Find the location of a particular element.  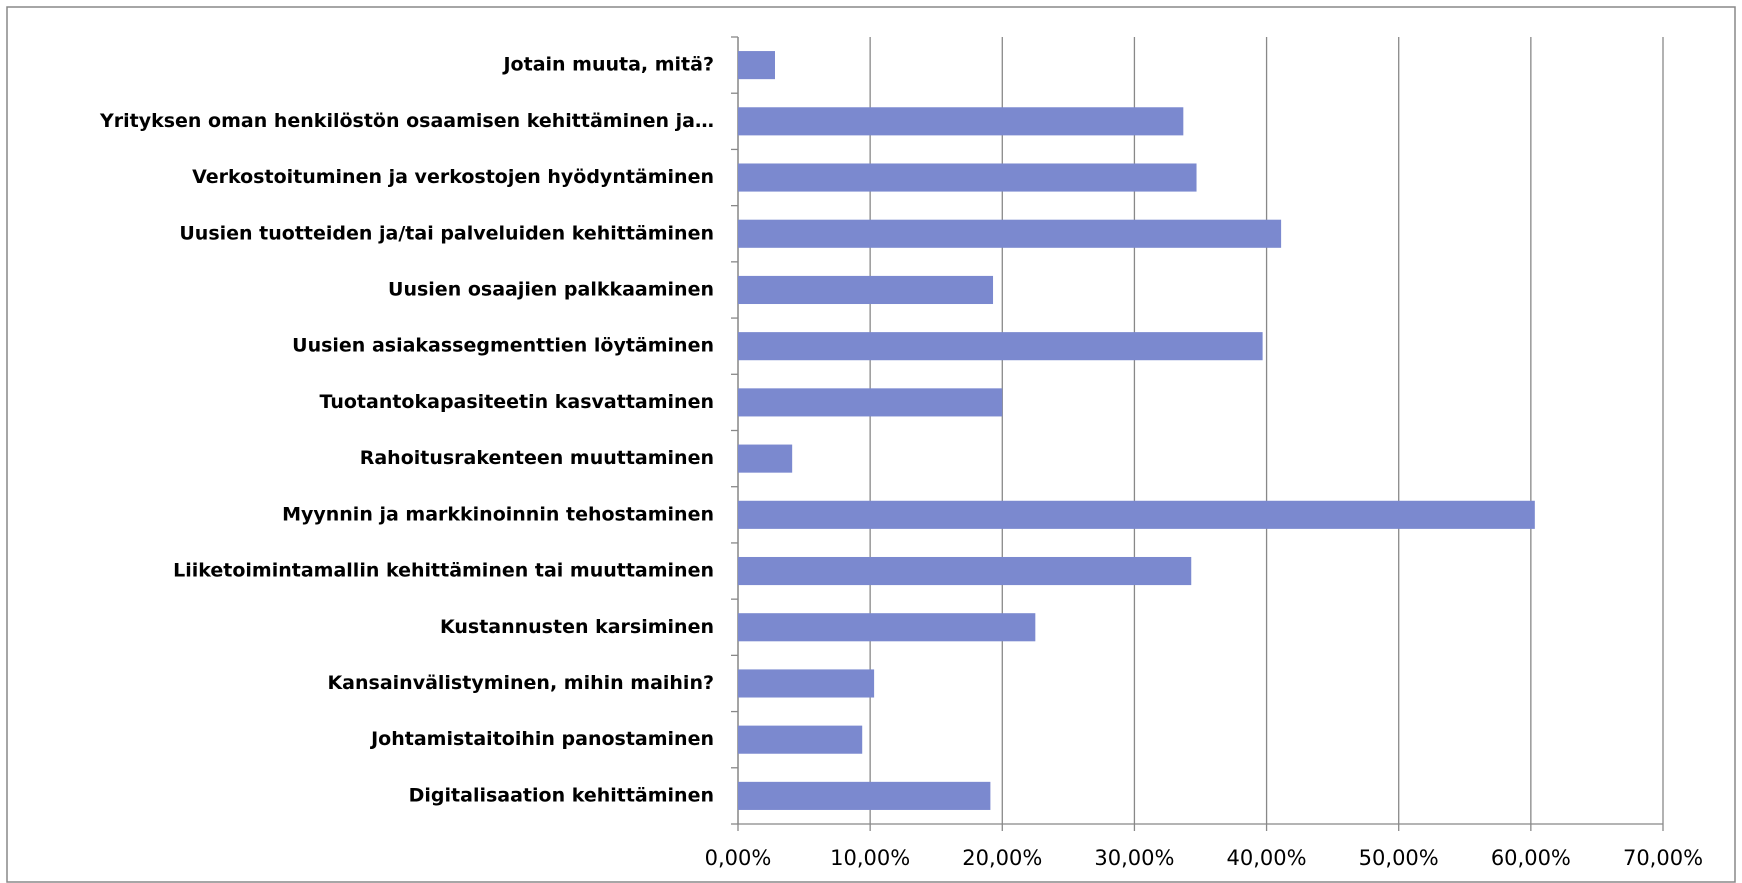

y-tick-label: Johtamistaitoihin panostaminen is located at coordinates (541, 739).